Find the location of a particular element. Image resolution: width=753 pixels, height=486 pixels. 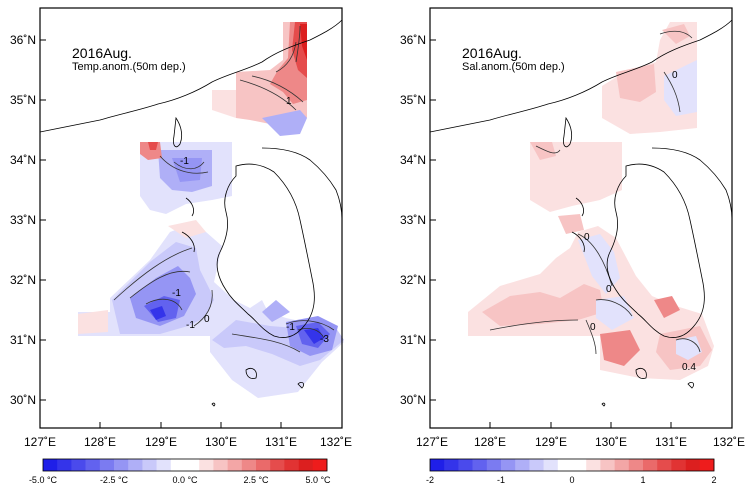

temp-colorbar-swatches is located at coordinates (185, 465).